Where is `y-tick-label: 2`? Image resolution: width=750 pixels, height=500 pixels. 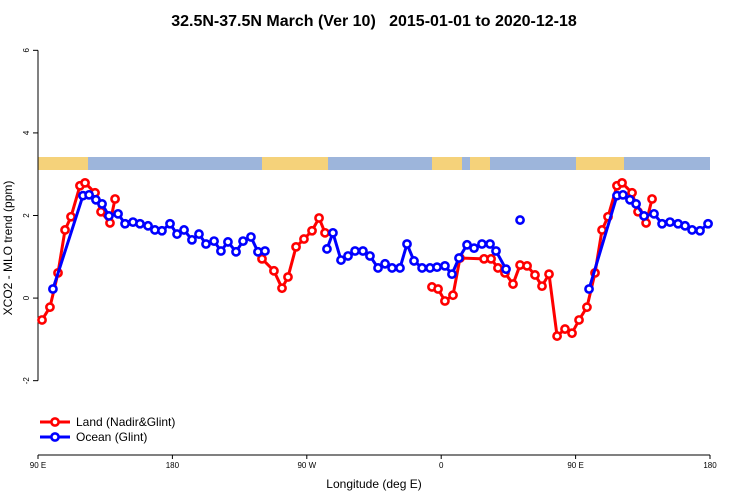 y-tick-label: 2 is located at coordinates (26, 215).